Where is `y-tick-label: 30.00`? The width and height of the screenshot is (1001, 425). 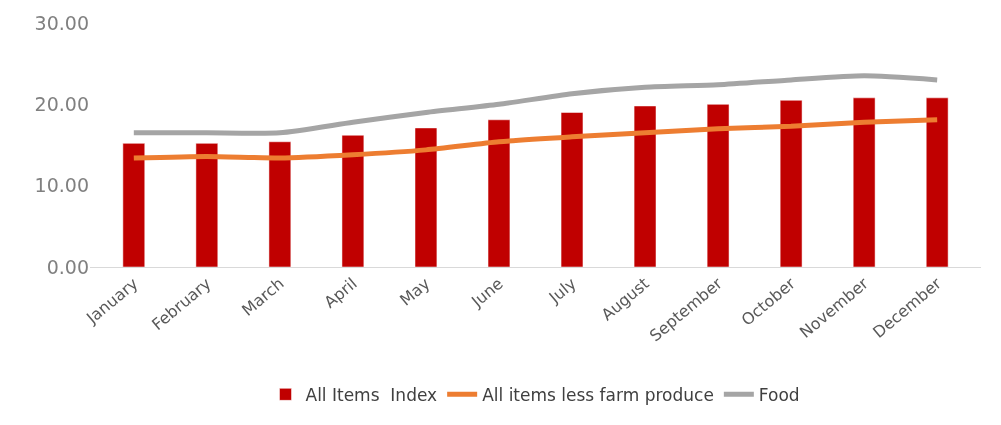 y-tick-label: 30.00 is located at coordinates (61, 22).